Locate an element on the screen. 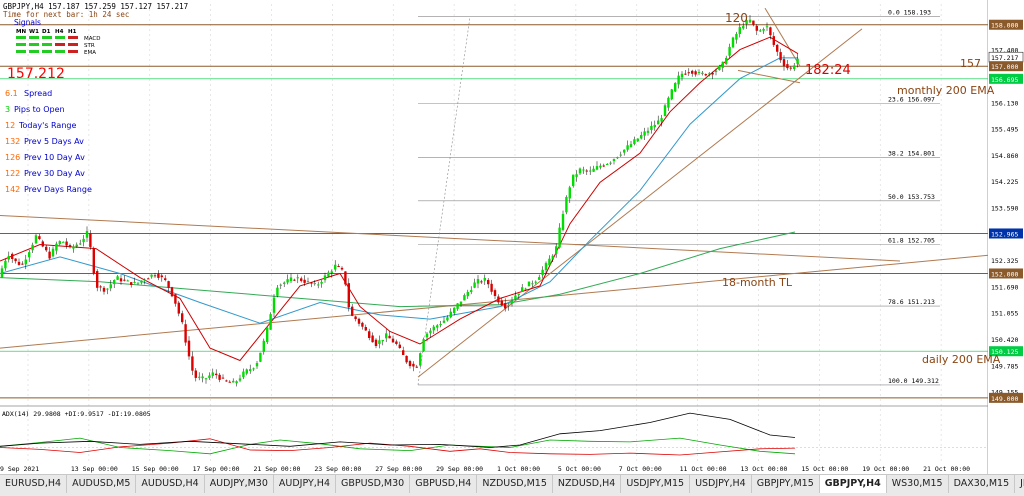  time-tick: 15 Sep 00:00 is located at coordinates (155, 469).